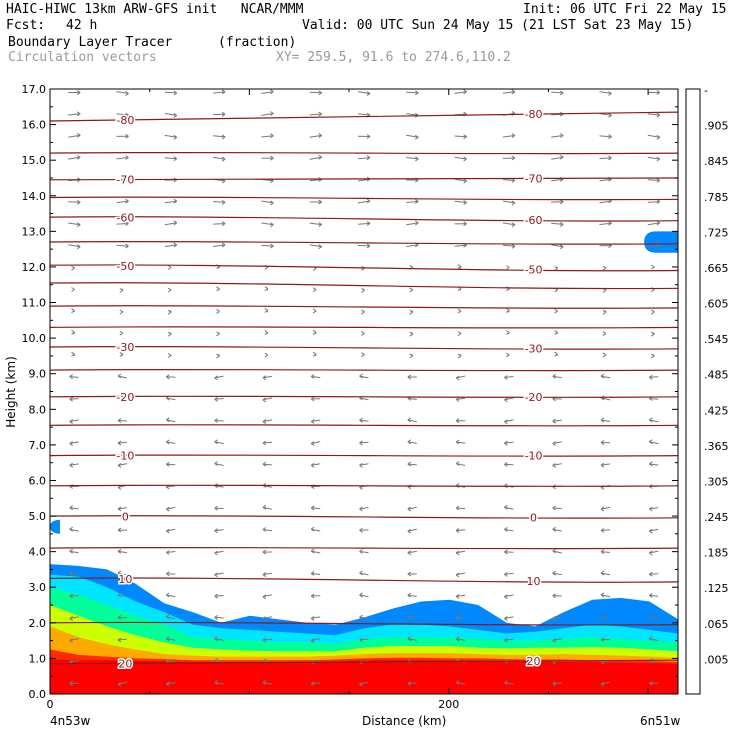 This screenshot has height=740, width=740. I want to click on y-tick-label: 8.0, so click(38, 409).